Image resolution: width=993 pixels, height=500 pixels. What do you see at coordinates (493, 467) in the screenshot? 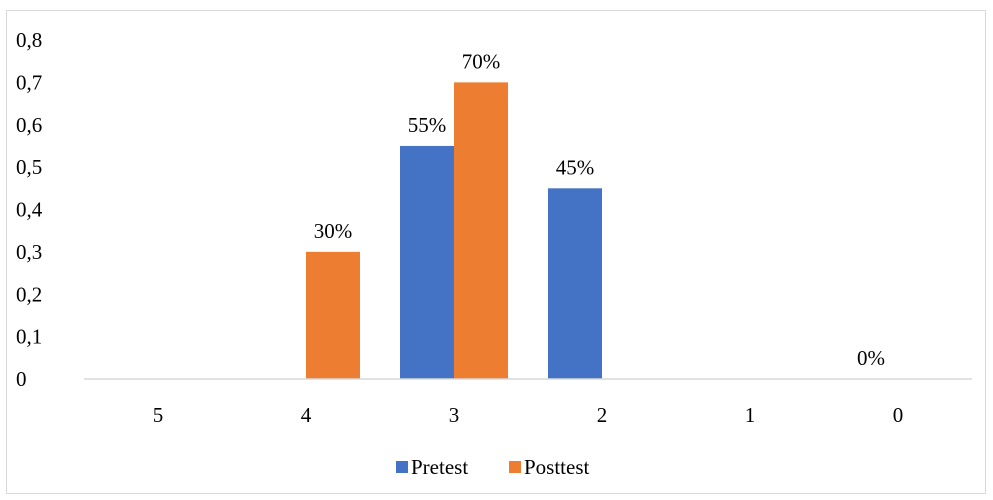
I see `legend: Pretest Posttest` at bounding box center [493, 467].